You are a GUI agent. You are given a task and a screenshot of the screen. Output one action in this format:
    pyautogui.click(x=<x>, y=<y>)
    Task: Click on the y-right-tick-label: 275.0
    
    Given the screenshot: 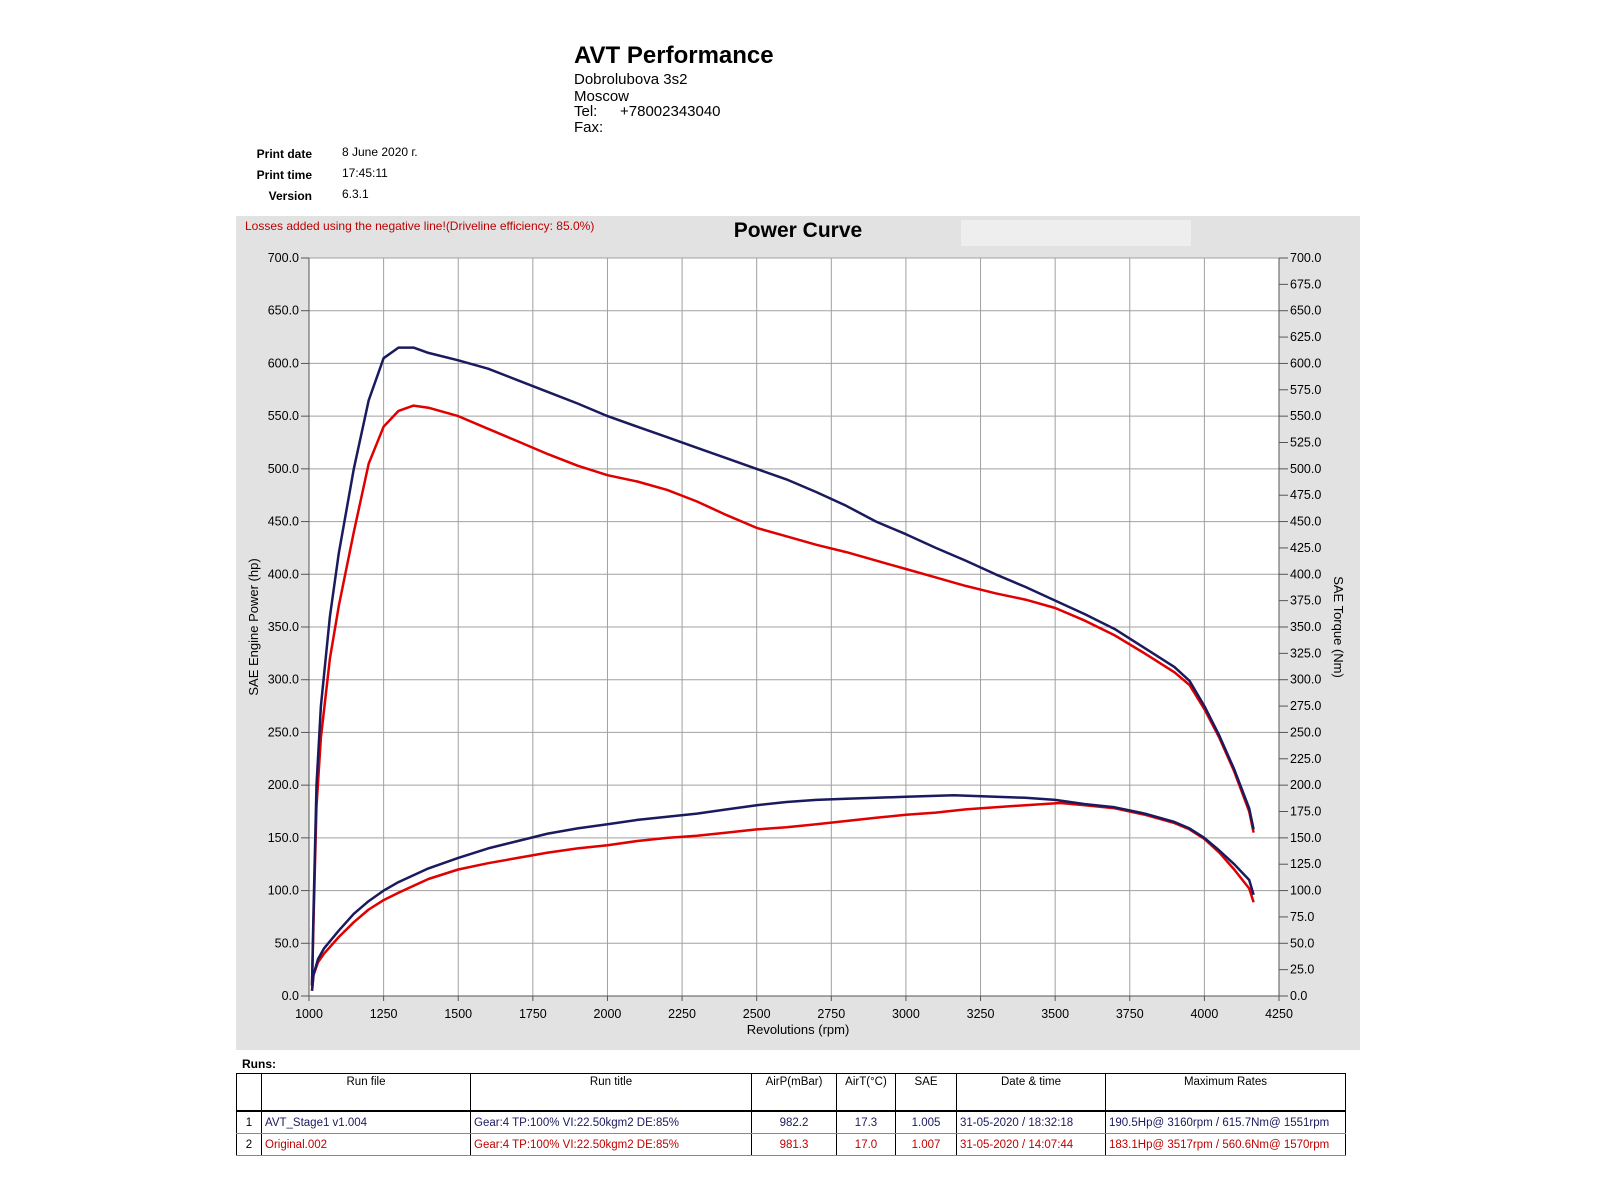 What is the action you would take?
    pyautogui.click(x=1305, y=706)
    